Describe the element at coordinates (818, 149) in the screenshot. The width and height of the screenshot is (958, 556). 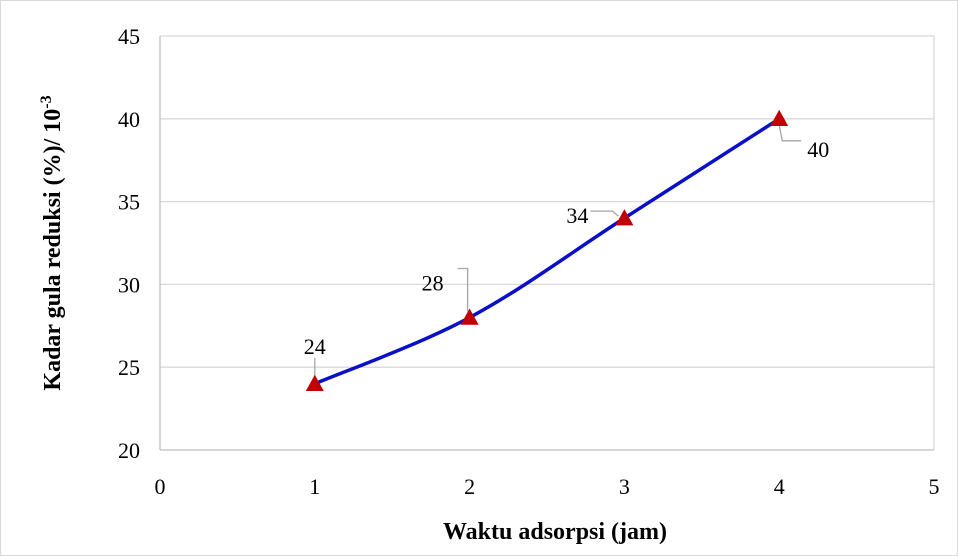
I see `data-label: 40` at that location.